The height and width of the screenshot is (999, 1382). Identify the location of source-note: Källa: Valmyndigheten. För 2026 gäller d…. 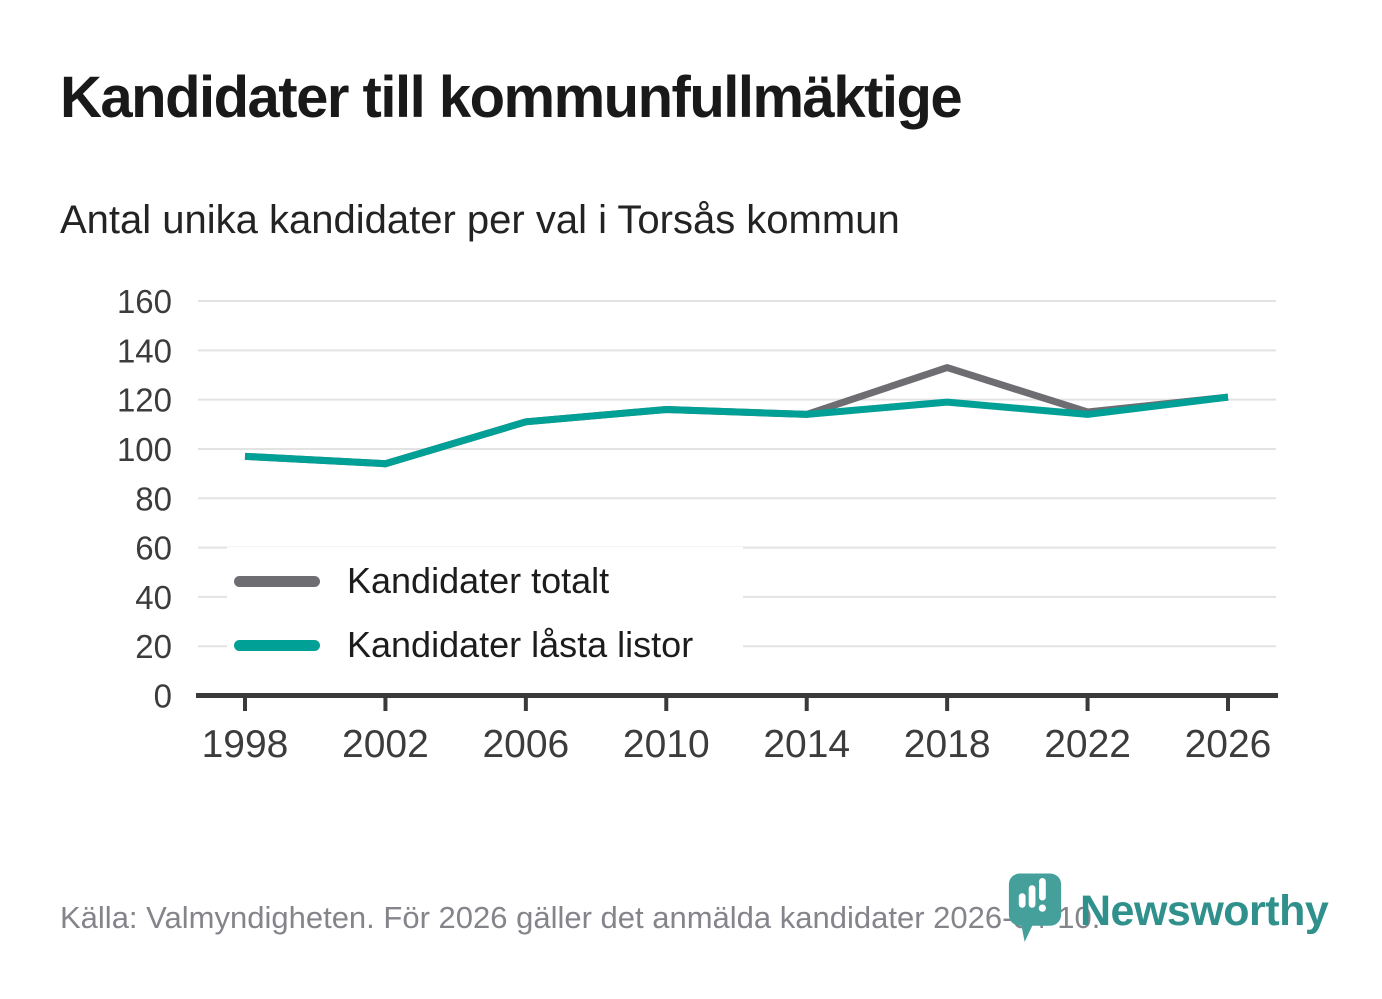
(580, 917).